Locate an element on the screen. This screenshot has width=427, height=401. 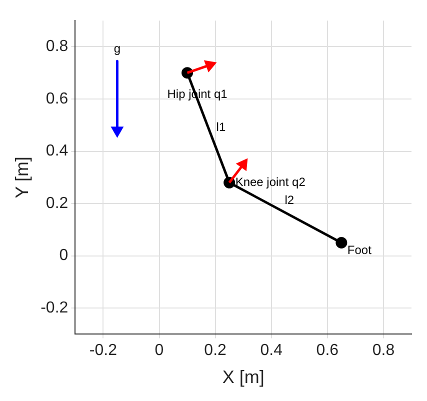
y-tick-label: 0.2 is located at coordinates (57, 203).